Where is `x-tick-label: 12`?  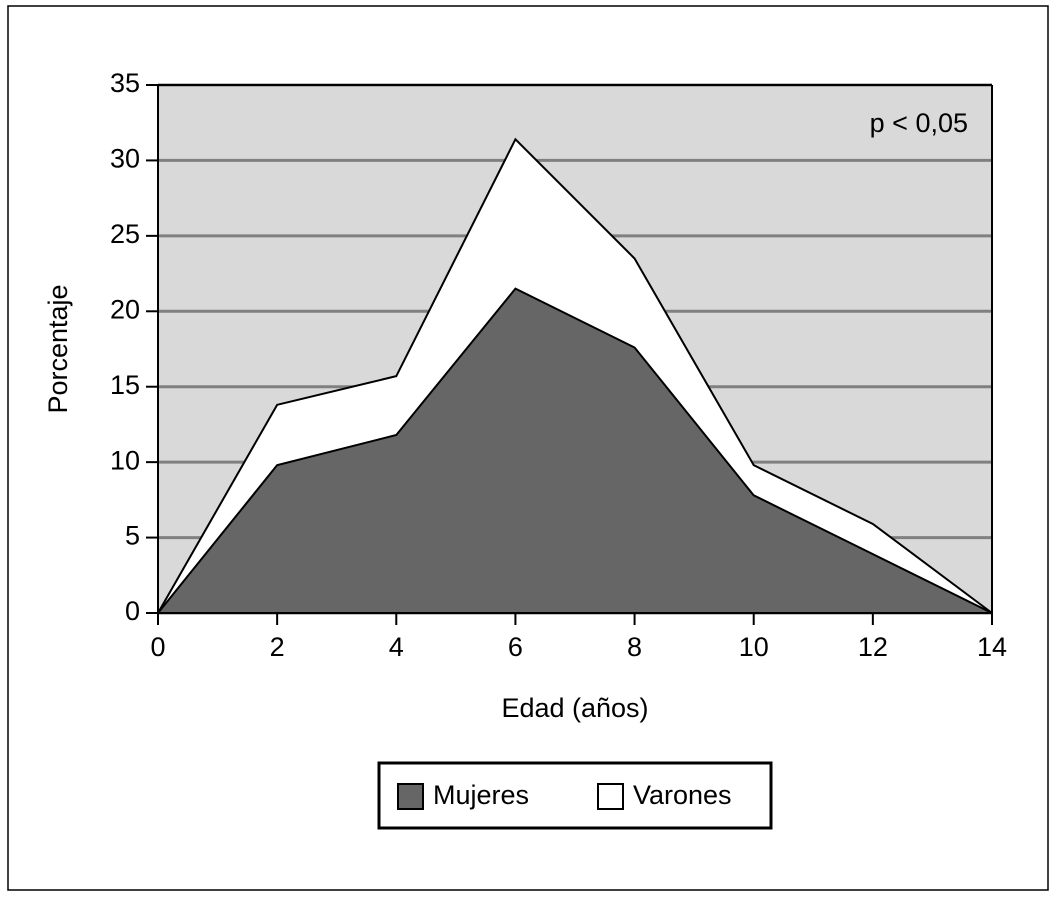 x-tick-label: 12 is located at coordinates (873, 647).